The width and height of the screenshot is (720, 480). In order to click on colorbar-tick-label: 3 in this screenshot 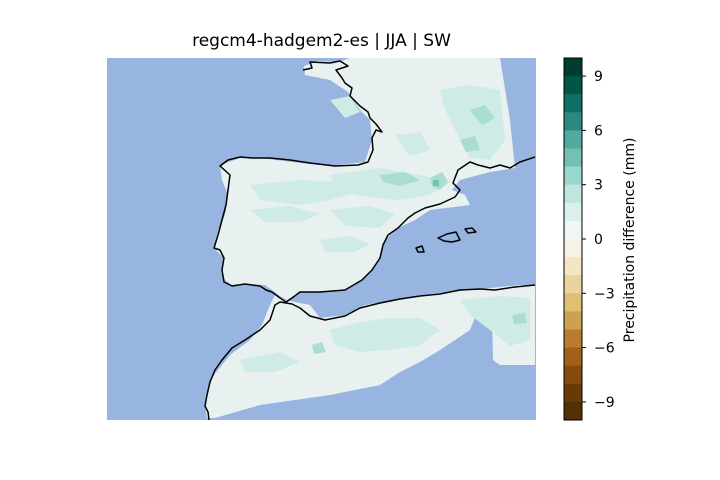, I will do `click(598, 186)`.